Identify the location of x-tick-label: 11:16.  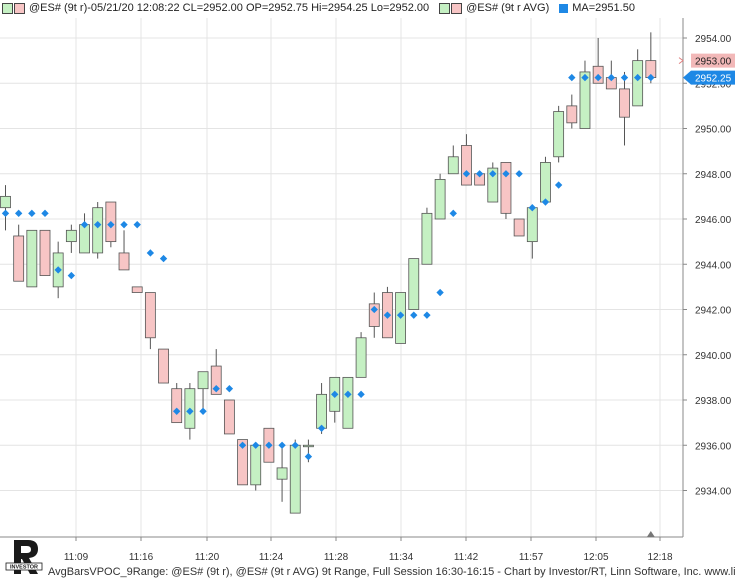
(141, 557).